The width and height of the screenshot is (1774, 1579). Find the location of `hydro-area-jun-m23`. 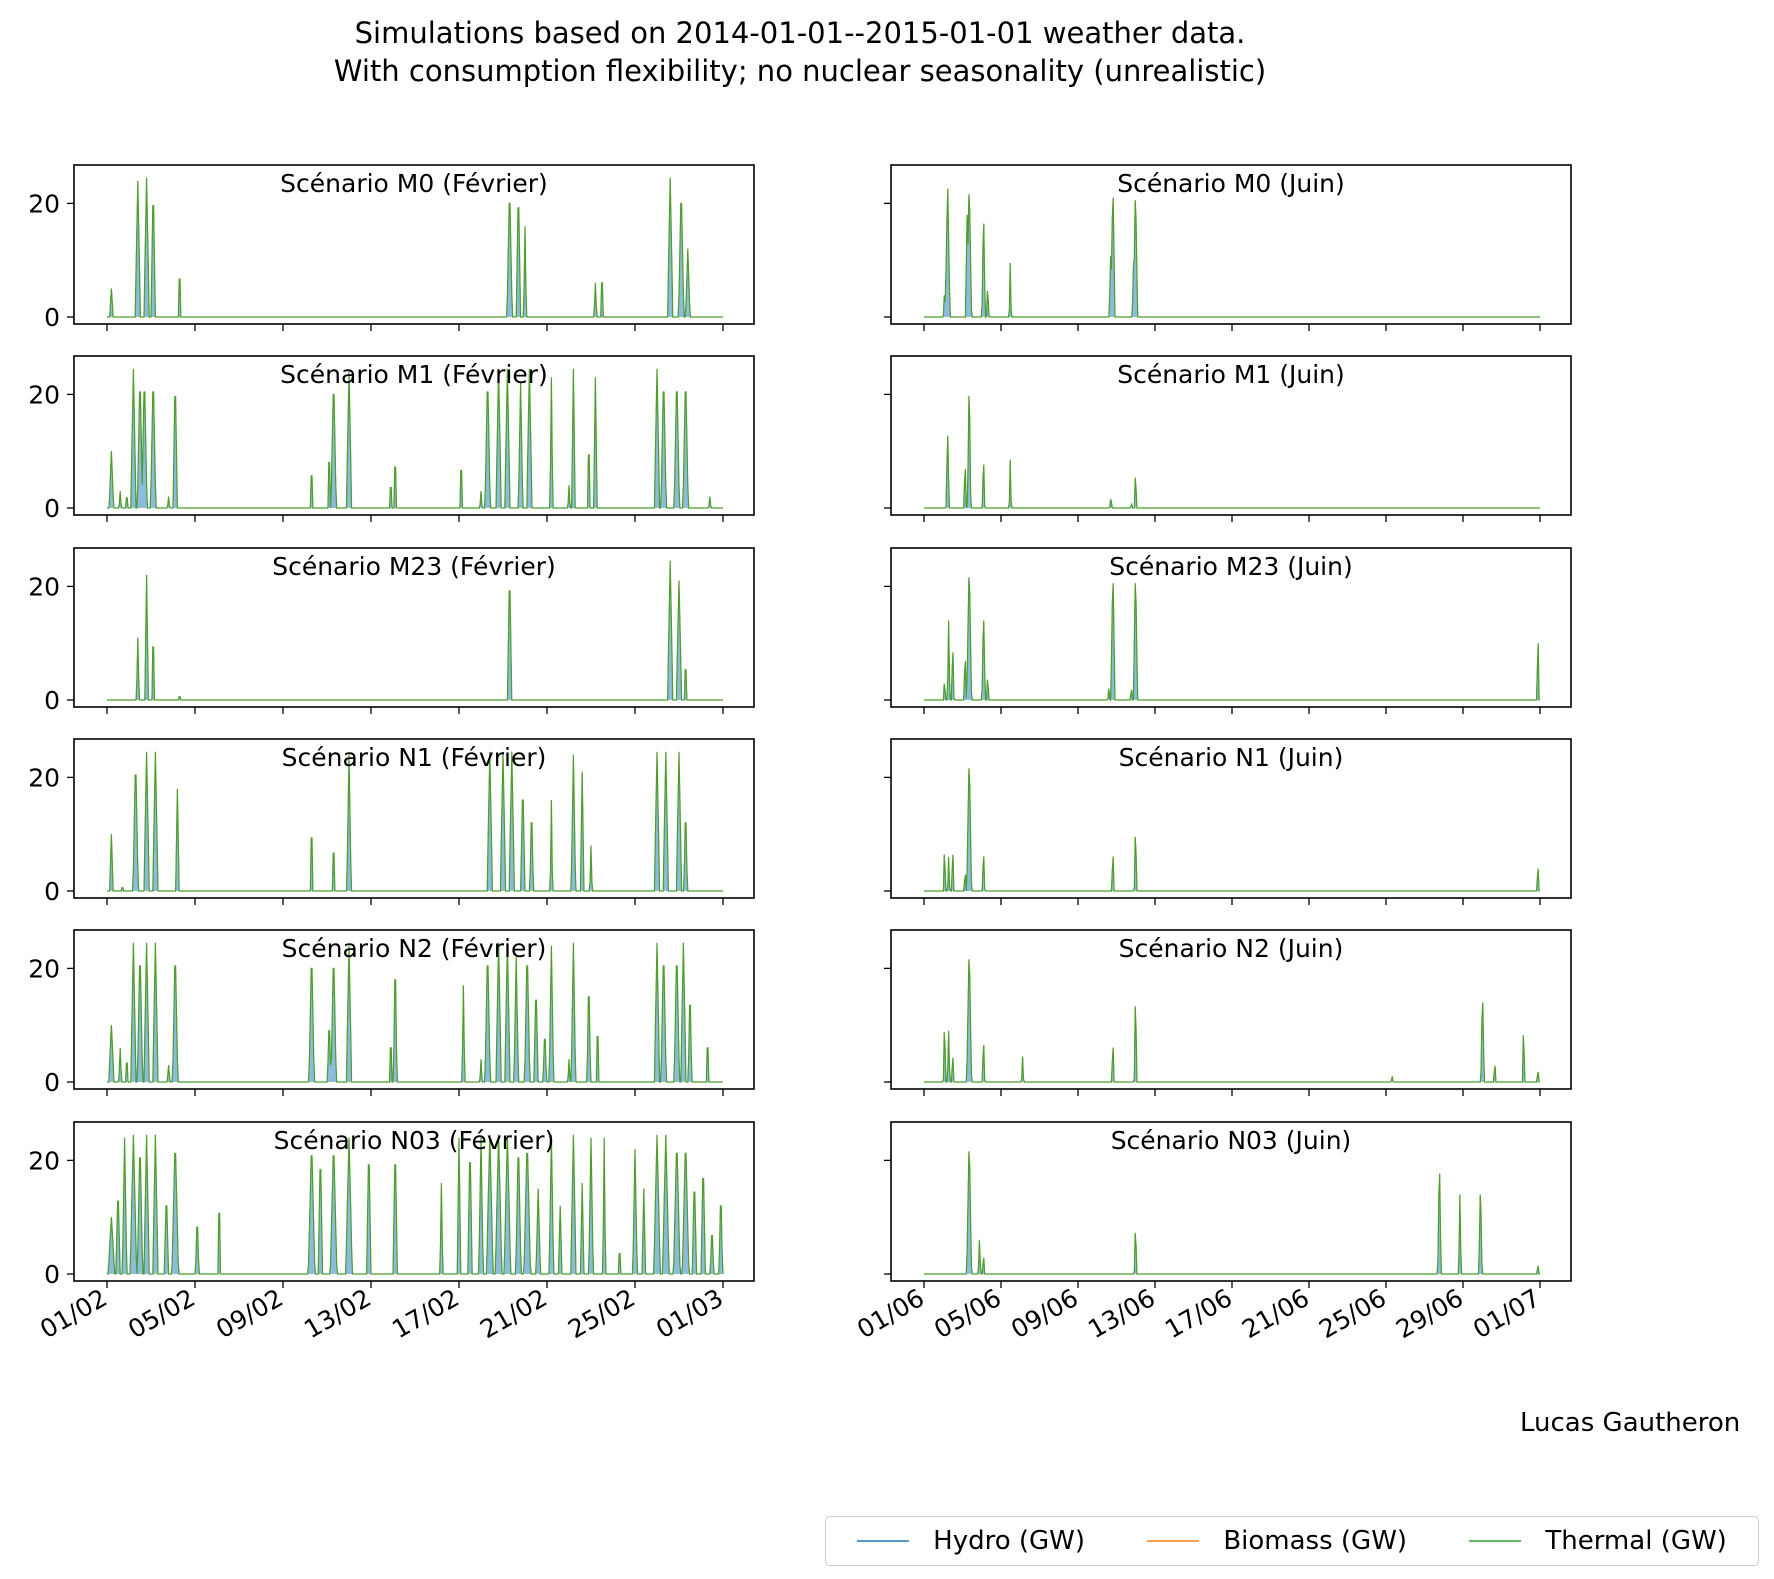

hydro-area-jun-m23 is located at coordinates (1232, 638).